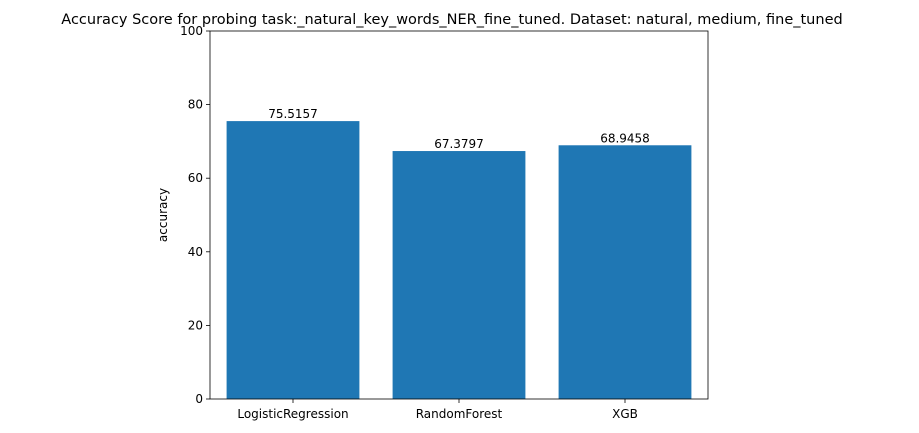 This screenshot has height=433, width=919. What do you see at coordinates (625, 138) in the screenshot?
I see `data-label-xgb: 68.9458` at bounding box center [625, 138].